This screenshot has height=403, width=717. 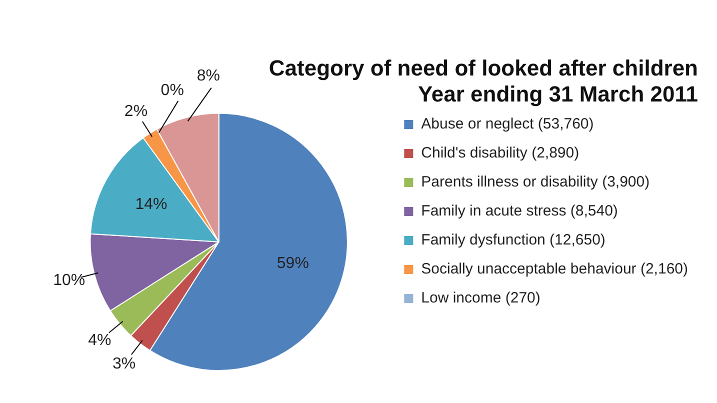 What do you see at coordinates (100, 340) in the screenshot?
I see `data-label: 4%` at bounding box center [100, 340].